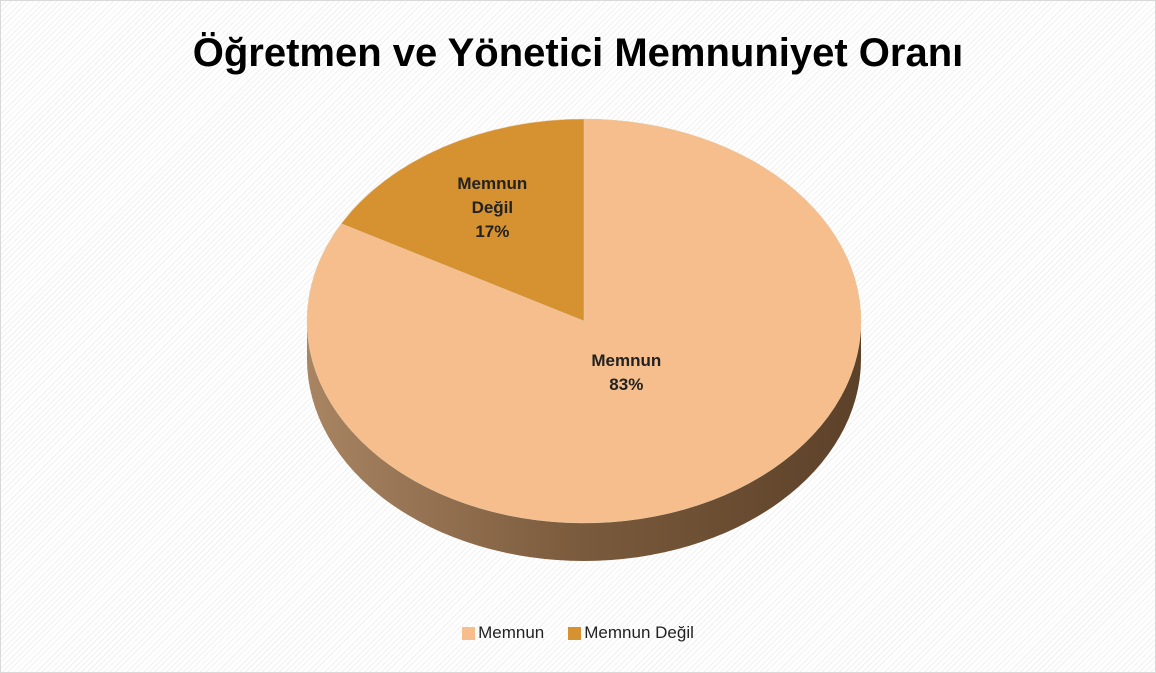 The image size is (1156, 673). I want to click on chart-title: Öğretmen ve Yönetici Memnuniyet Oranı, so click(578, 53).